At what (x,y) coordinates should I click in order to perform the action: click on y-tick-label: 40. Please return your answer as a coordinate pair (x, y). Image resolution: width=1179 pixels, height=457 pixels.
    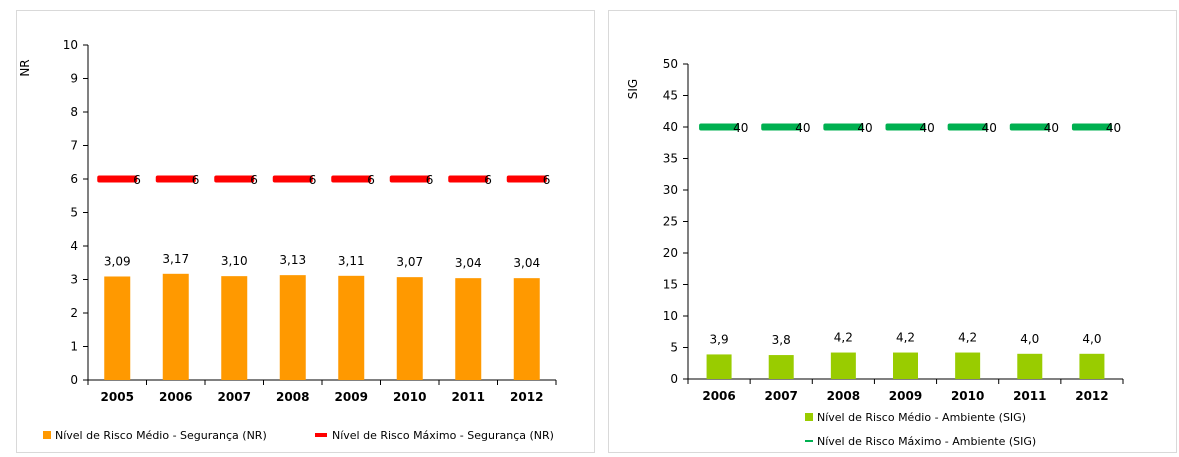
    Looking at the image, I should click on (670, 127).